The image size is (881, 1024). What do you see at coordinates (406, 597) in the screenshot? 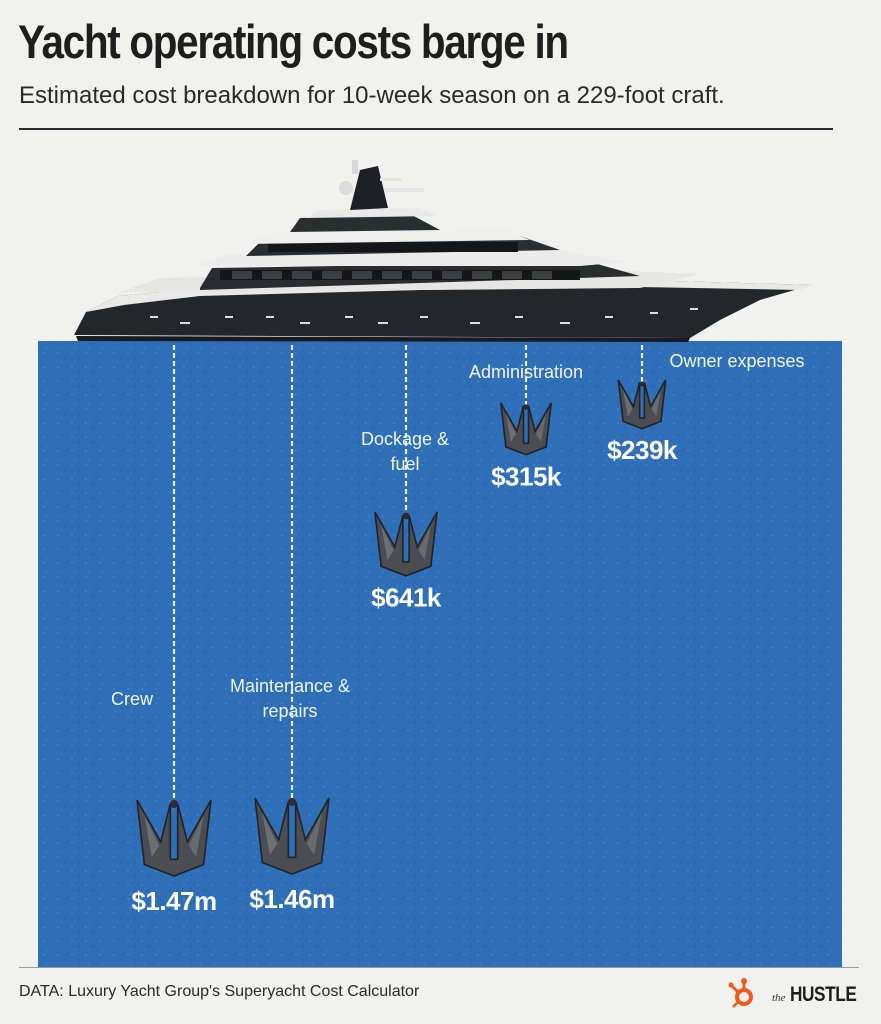
I see `value-label: $641k` at bounding box center [406, 597].